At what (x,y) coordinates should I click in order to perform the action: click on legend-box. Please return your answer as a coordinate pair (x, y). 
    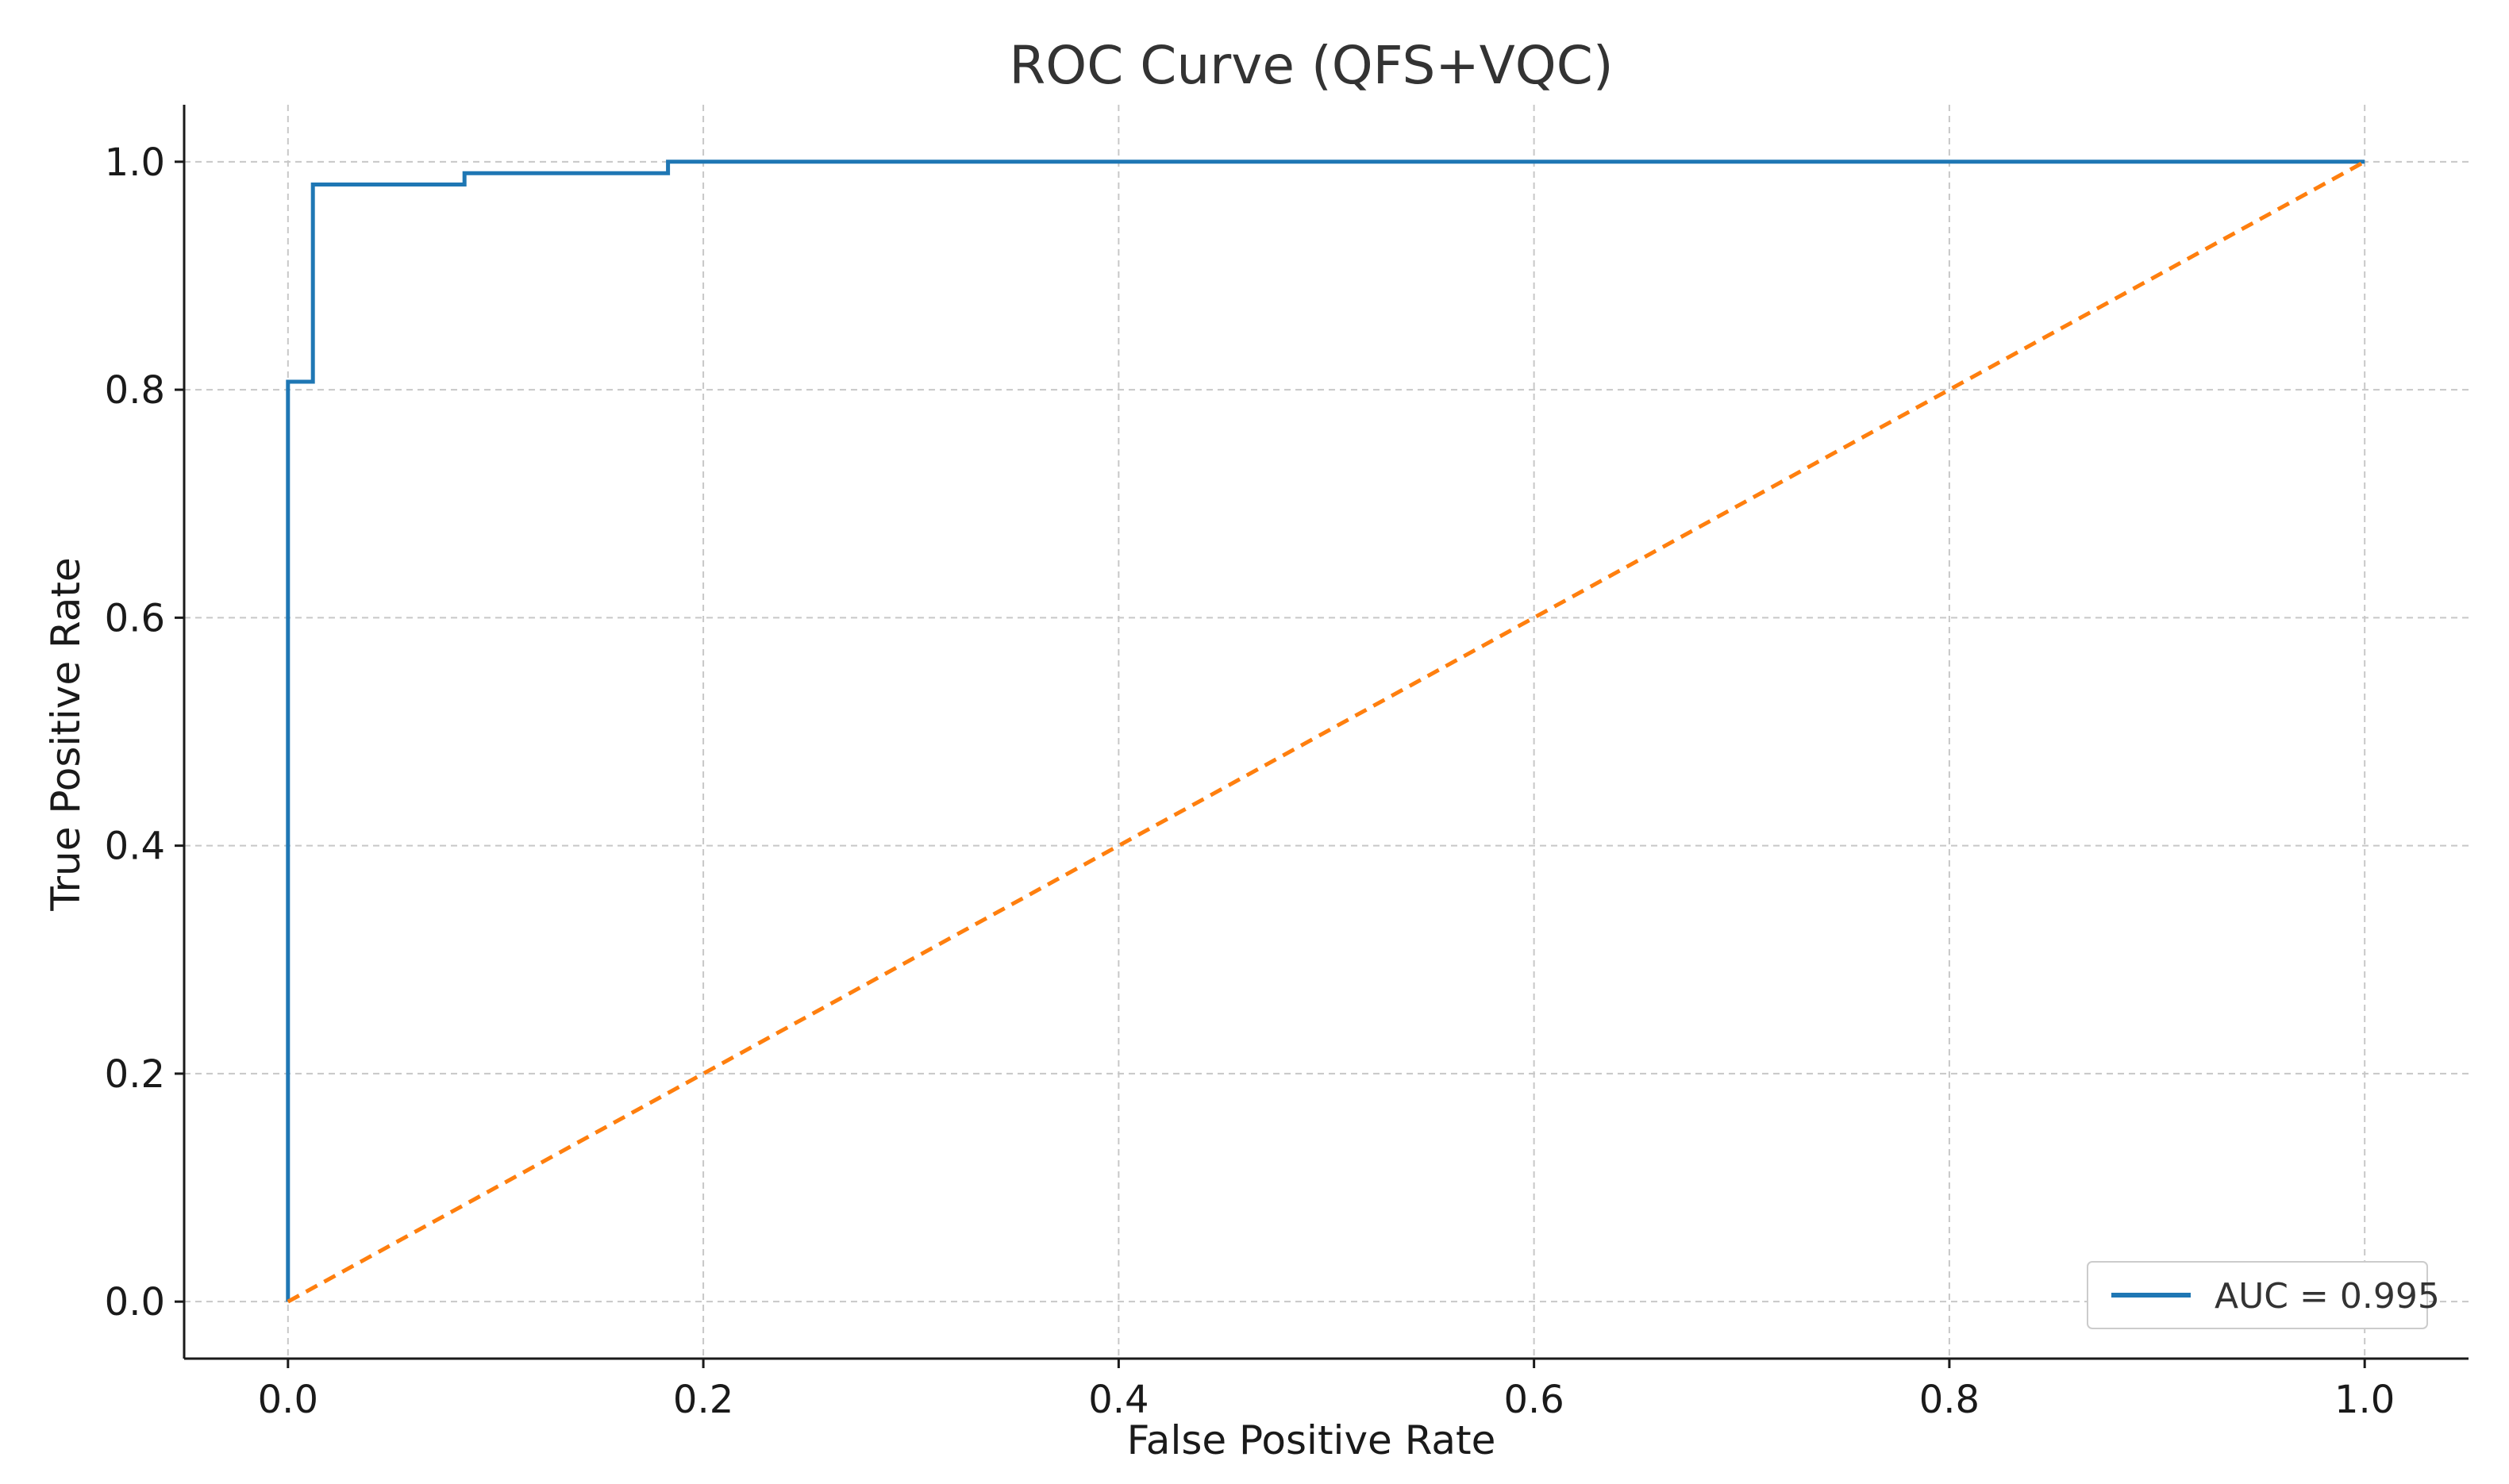
    Looking at the image, I should click on (2257, 1295).